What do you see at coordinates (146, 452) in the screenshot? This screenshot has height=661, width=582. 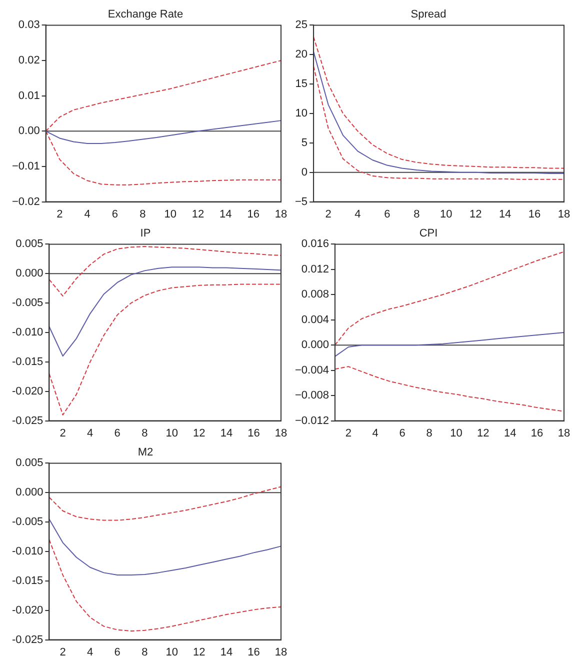 I see `chart-title: M2` at bounding box center [146, 452].